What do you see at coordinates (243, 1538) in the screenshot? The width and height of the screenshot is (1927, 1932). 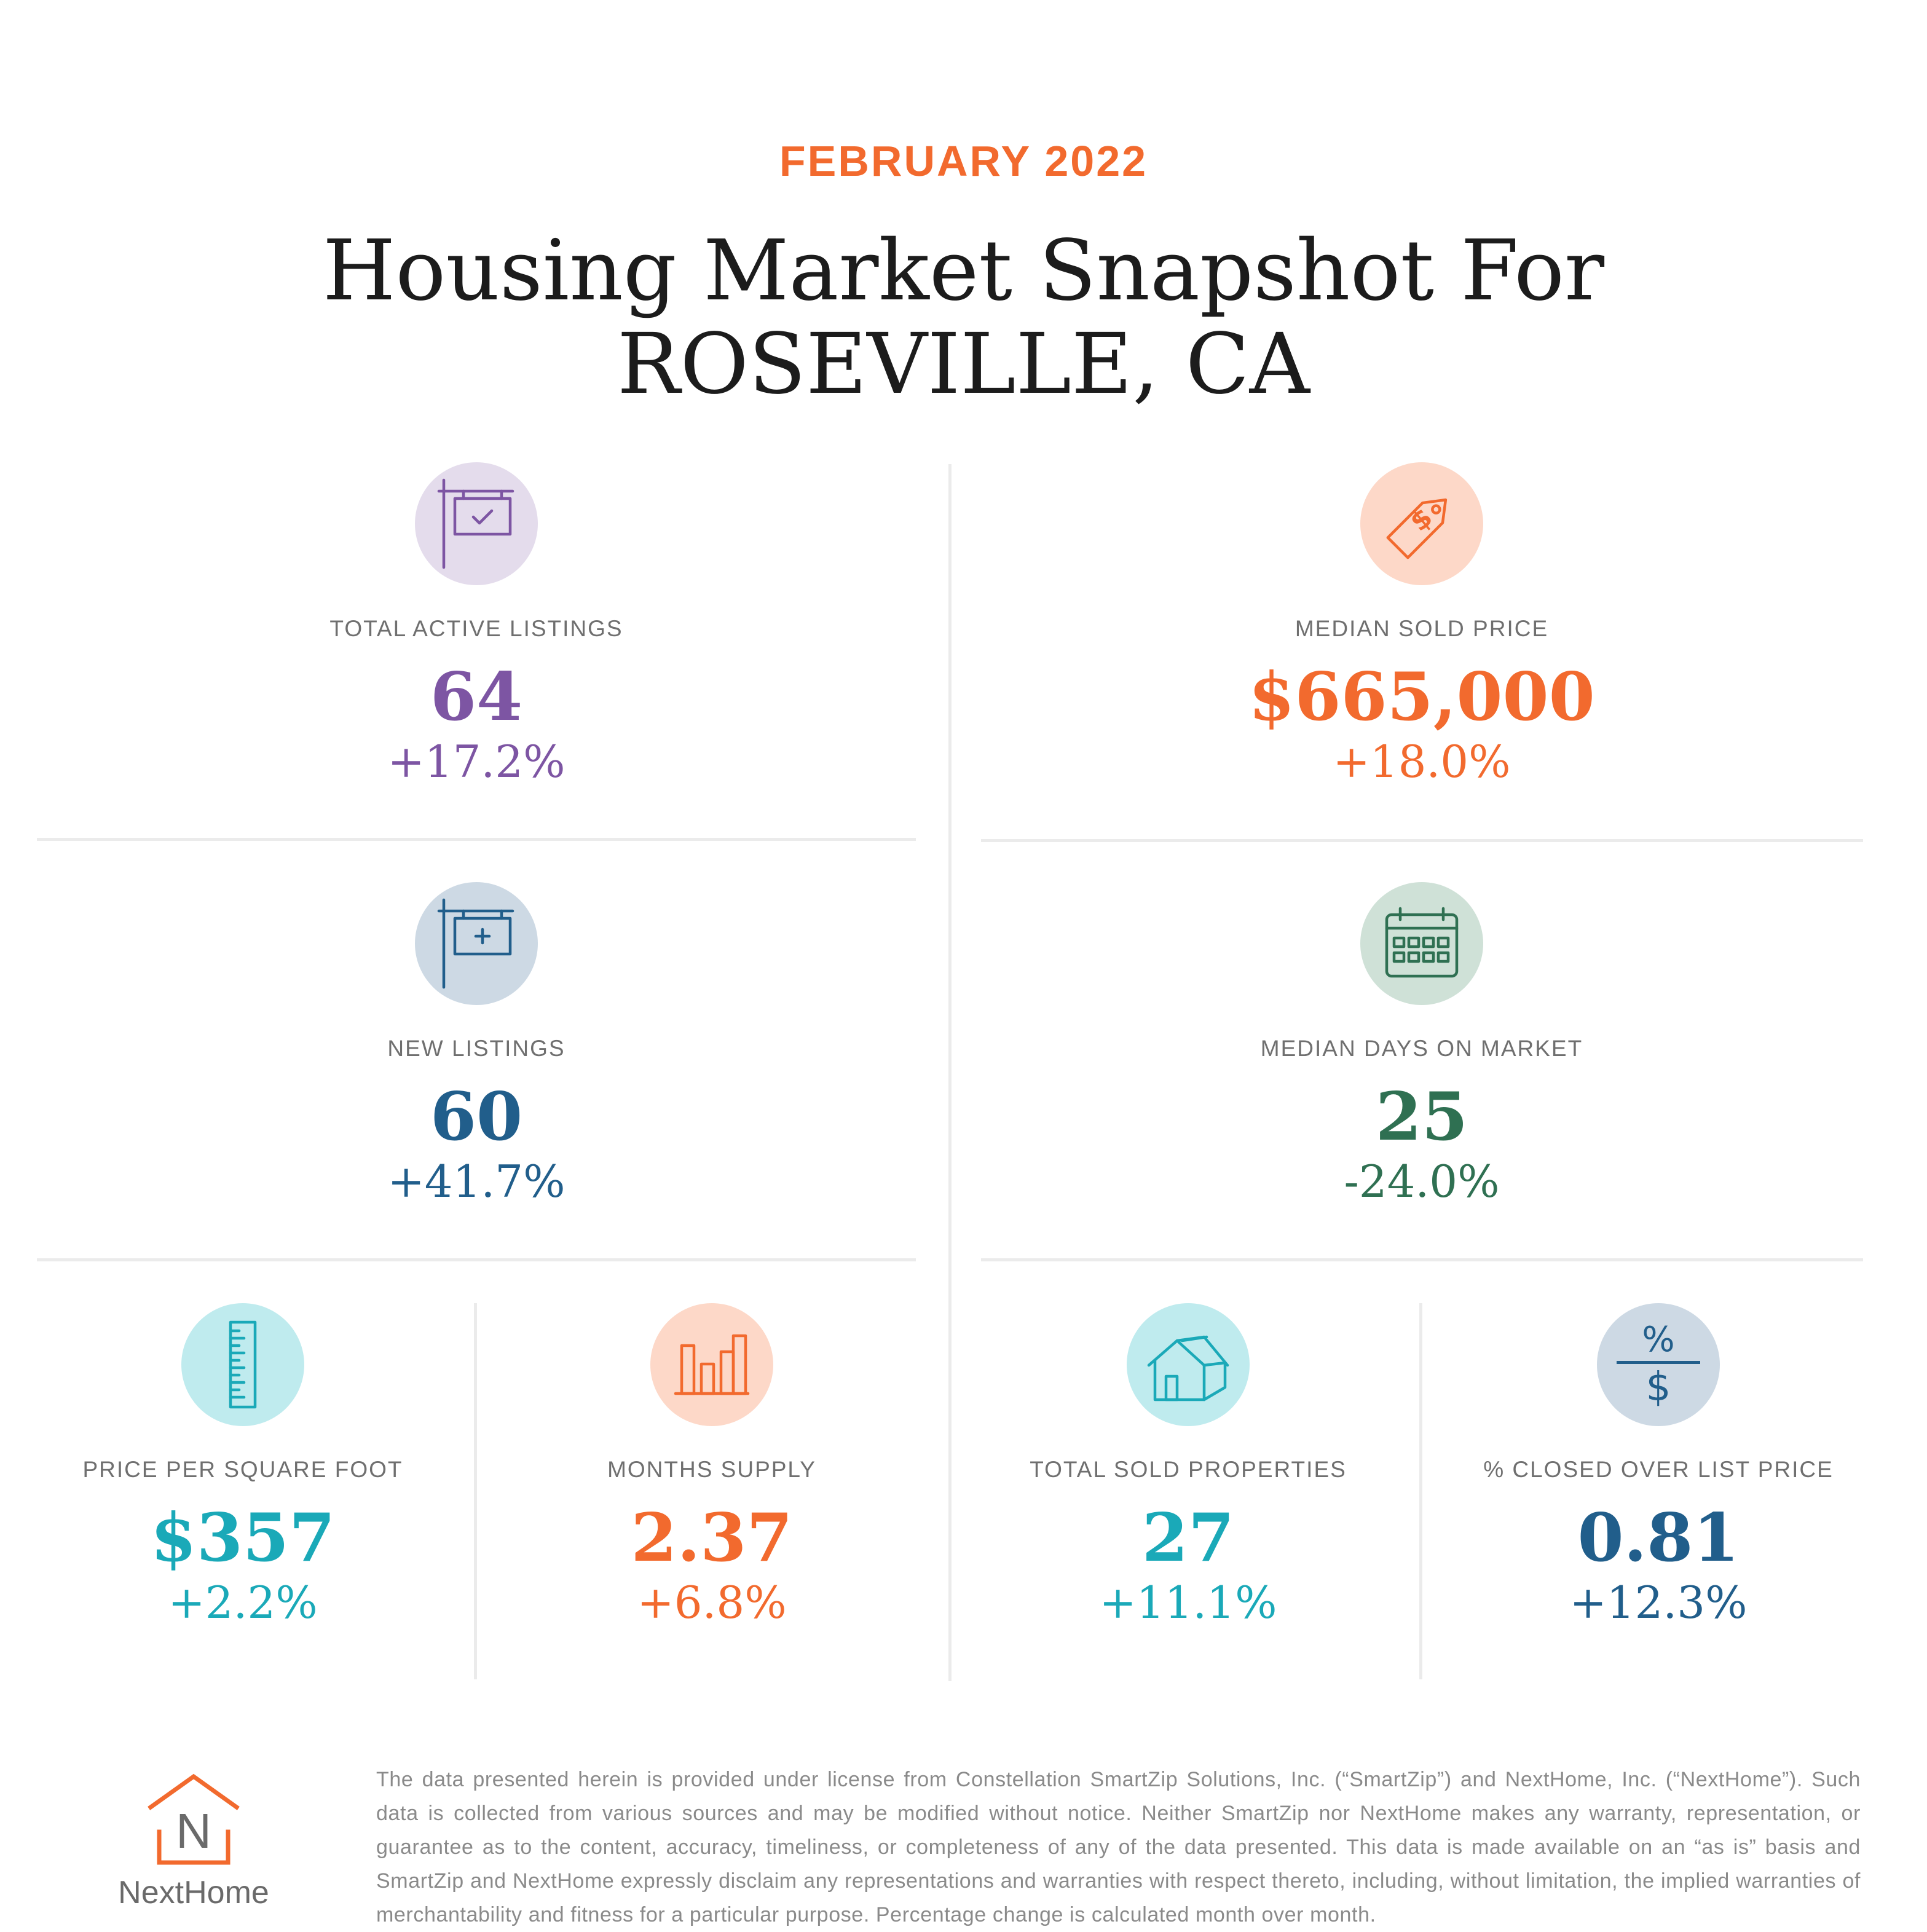 I see `price-sqft-value: $357` at bounding box center [243, 1538].